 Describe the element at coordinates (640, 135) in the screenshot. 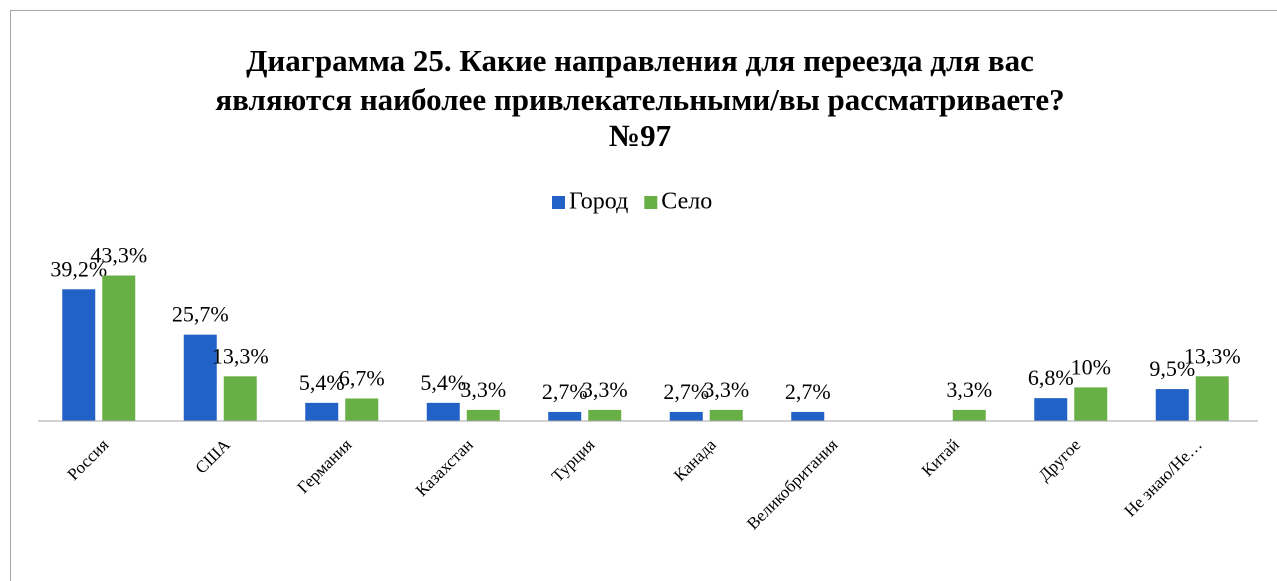

I see `chart-title: №97` at that location.